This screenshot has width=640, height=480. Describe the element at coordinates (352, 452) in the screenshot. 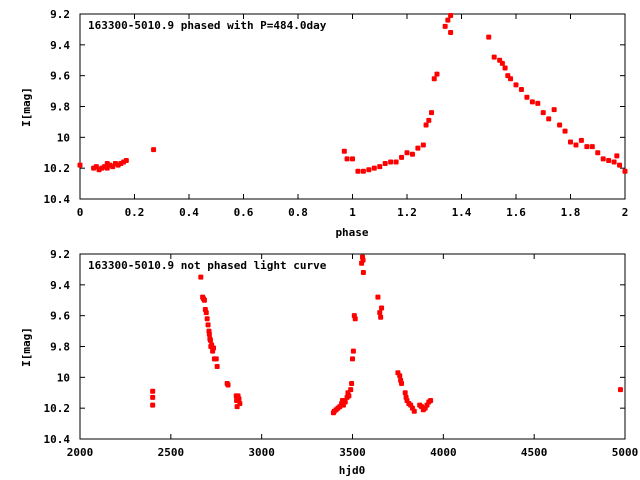

I see `x-tick-label: 3500` at that location.